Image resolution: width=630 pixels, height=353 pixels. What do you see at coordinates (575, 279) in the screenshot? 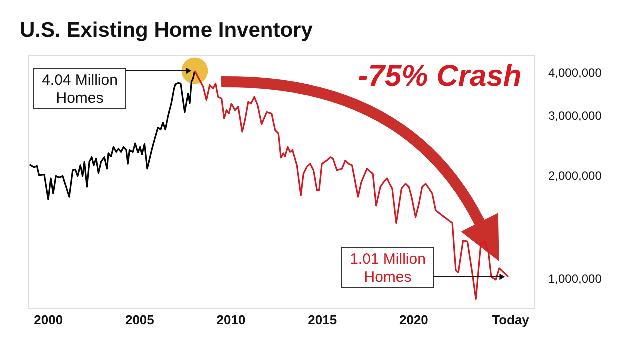
I see `y-tick-label: 1,000,000` at bounding box center [575, 279].